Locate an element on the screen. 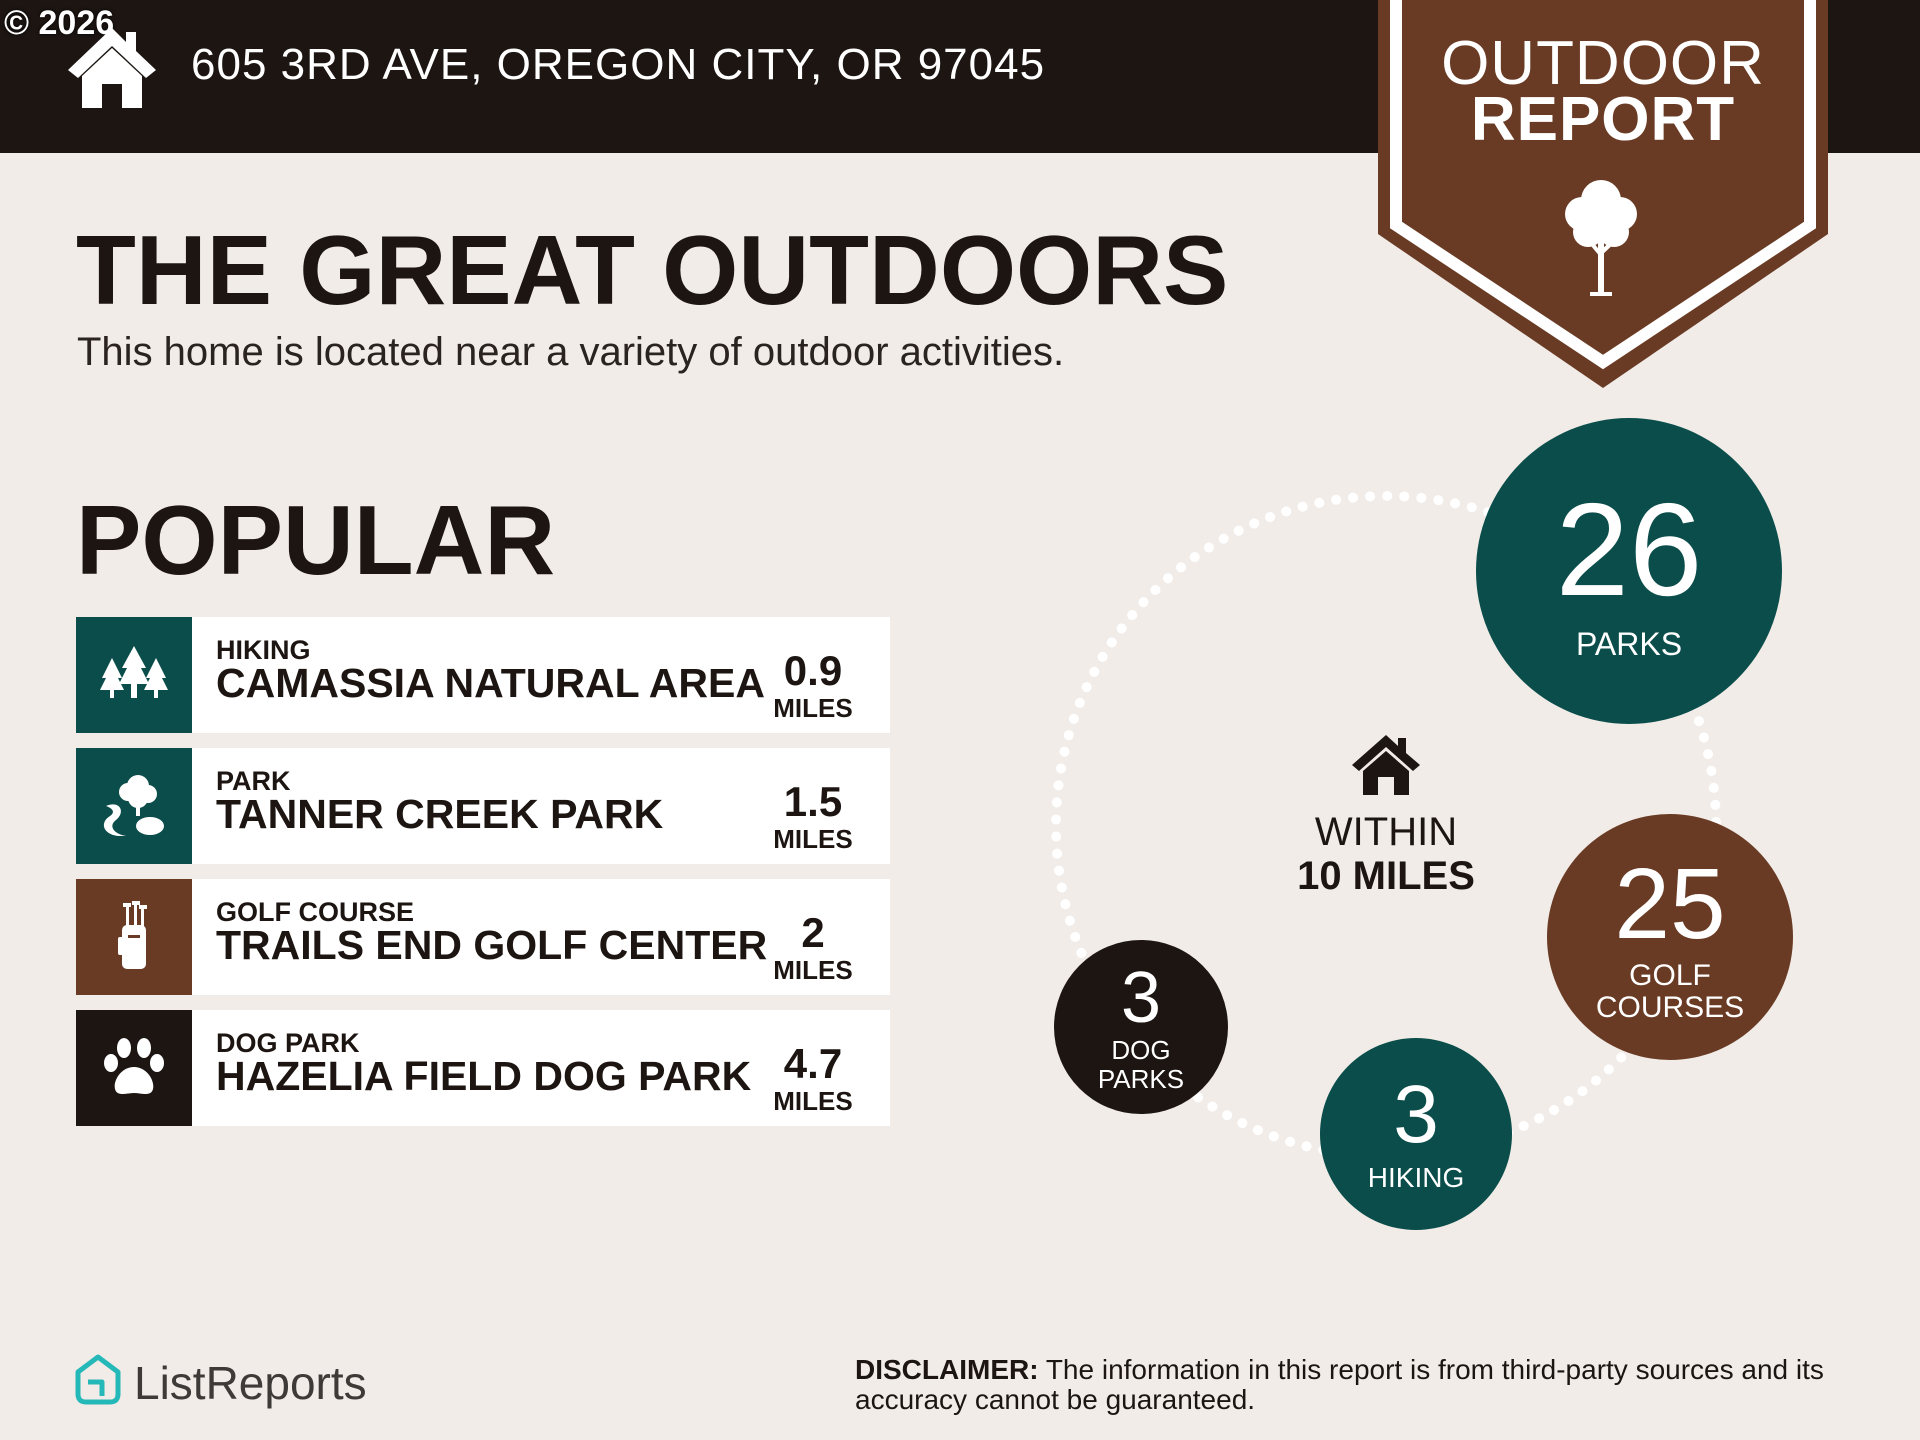  park-icon is located at coordinates (133, 805).